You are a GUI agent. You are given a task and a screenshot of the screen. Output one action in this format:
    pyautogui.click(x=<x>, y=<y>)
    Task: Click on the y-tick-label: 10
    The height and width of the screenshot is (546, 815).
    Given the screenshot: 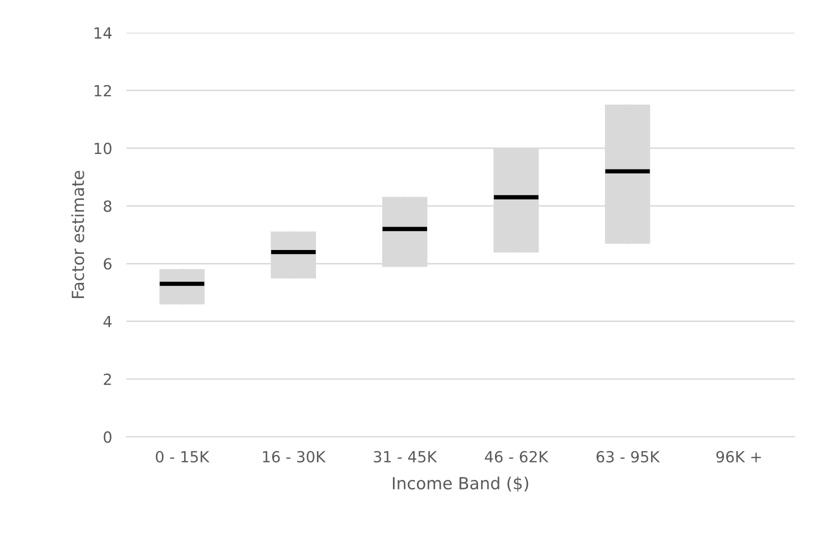 What is the action you would take?
    pyautogui.click(x=103, y=148)
    